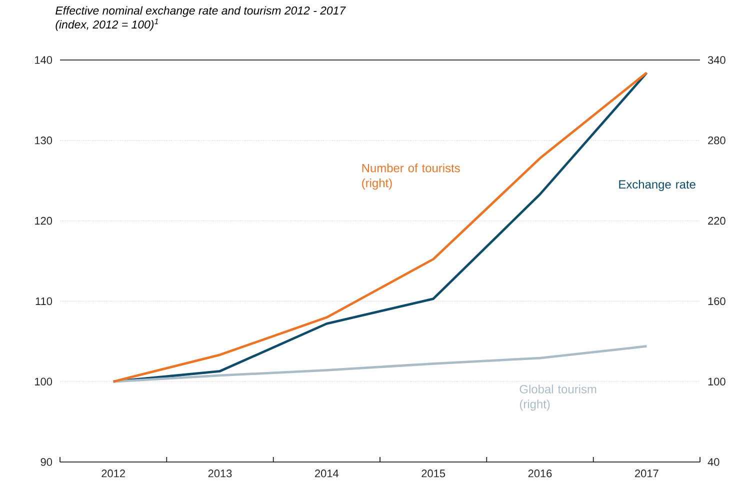  Describe the element at coordinates (411, 177) in the screenshot. I see `text: Number of tourists (right)` at that location.